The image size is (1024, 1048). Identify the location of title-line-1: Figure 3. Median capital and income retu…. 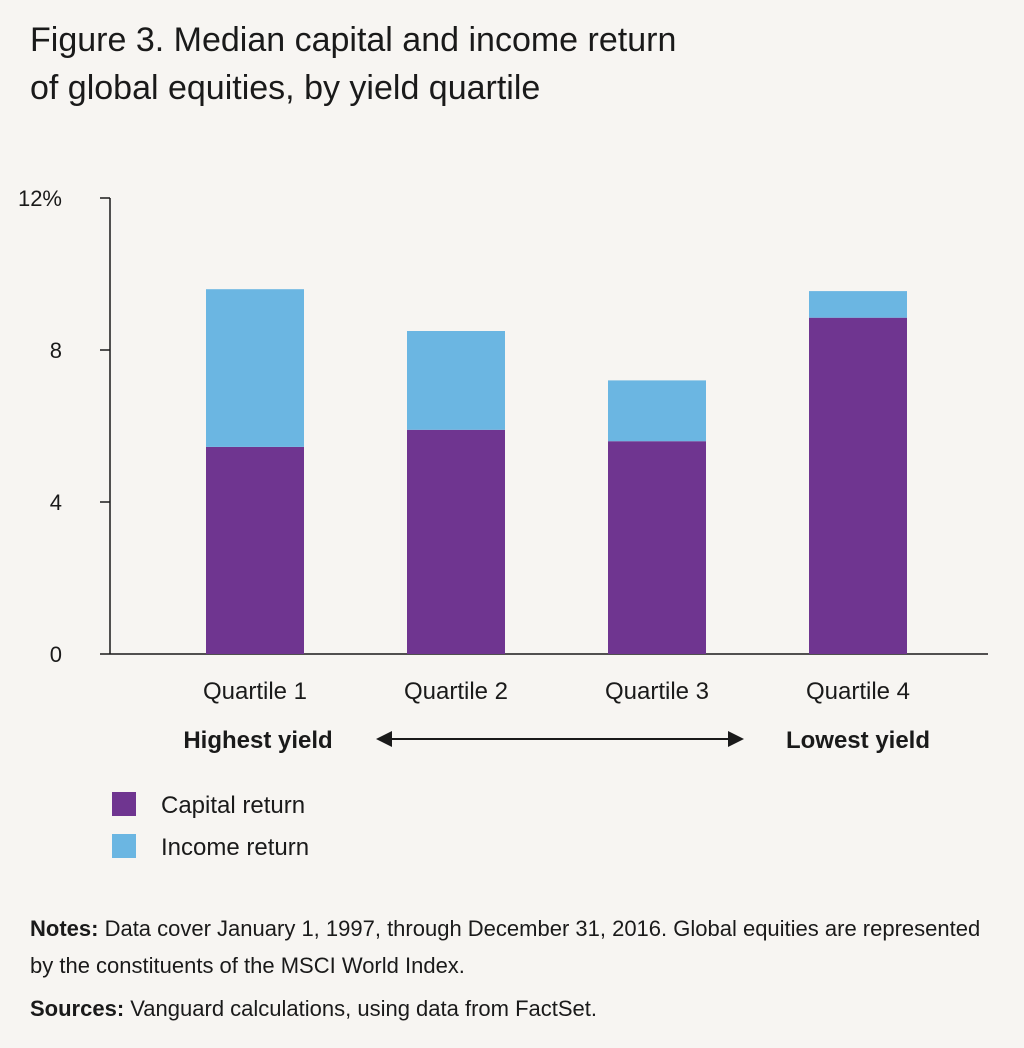
(353, 40).